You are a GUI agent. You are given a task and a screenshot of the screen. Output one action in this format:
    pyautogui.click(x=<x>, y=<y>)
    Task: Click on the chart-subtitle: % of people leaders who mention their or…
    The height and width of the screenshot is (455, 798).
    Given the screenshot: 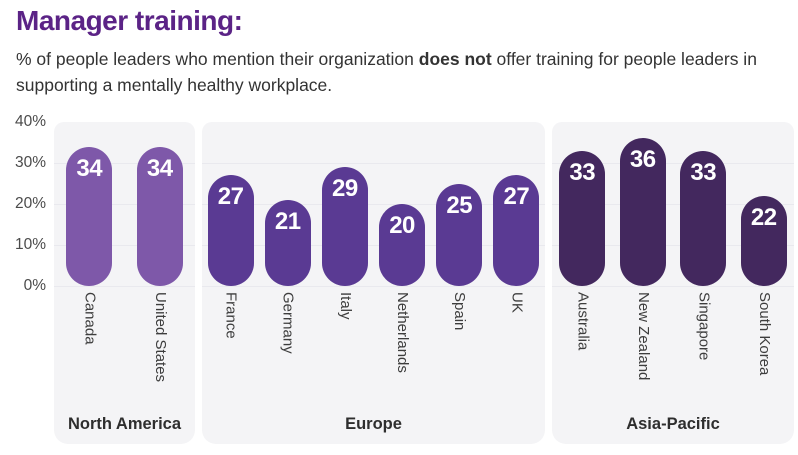 What is the action you would take?
    pyautogui.click(x=401, y=72)
    